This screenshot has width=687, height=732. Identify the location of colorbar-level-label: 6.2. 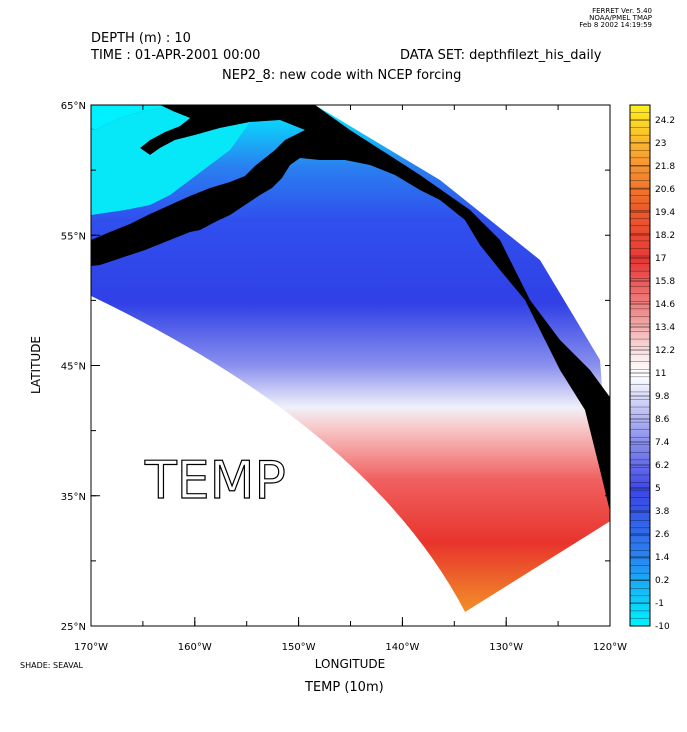
(662, 466).